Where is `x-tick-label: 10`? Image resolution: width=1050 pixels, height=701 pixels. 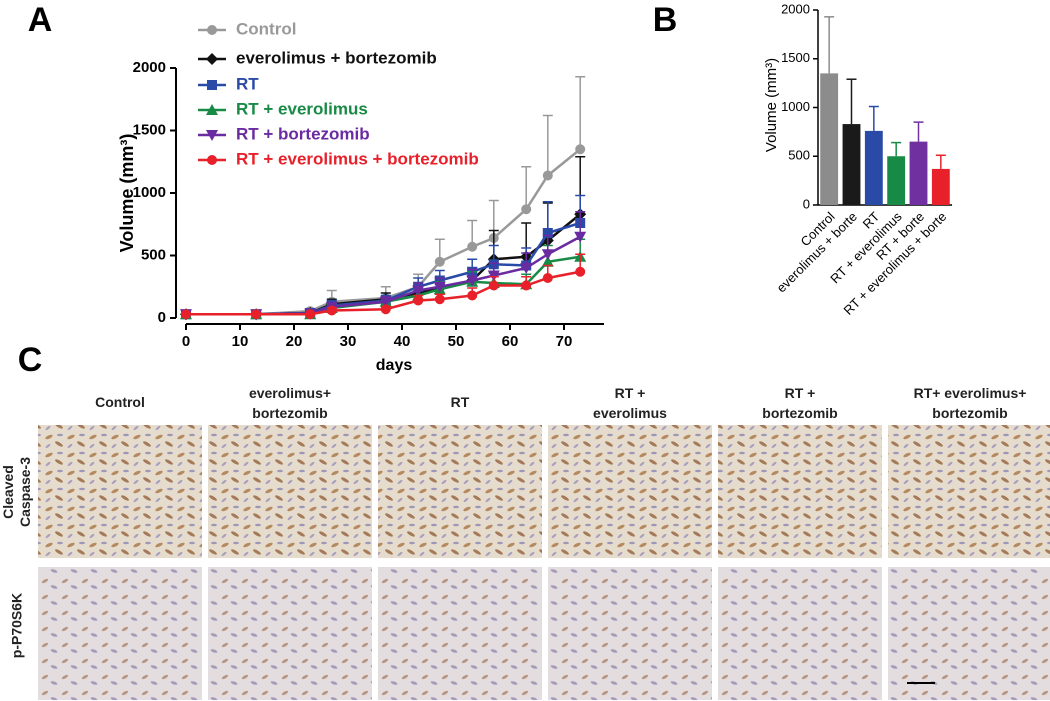
x-tick-label: 10 is located at coordinates (240, 341).